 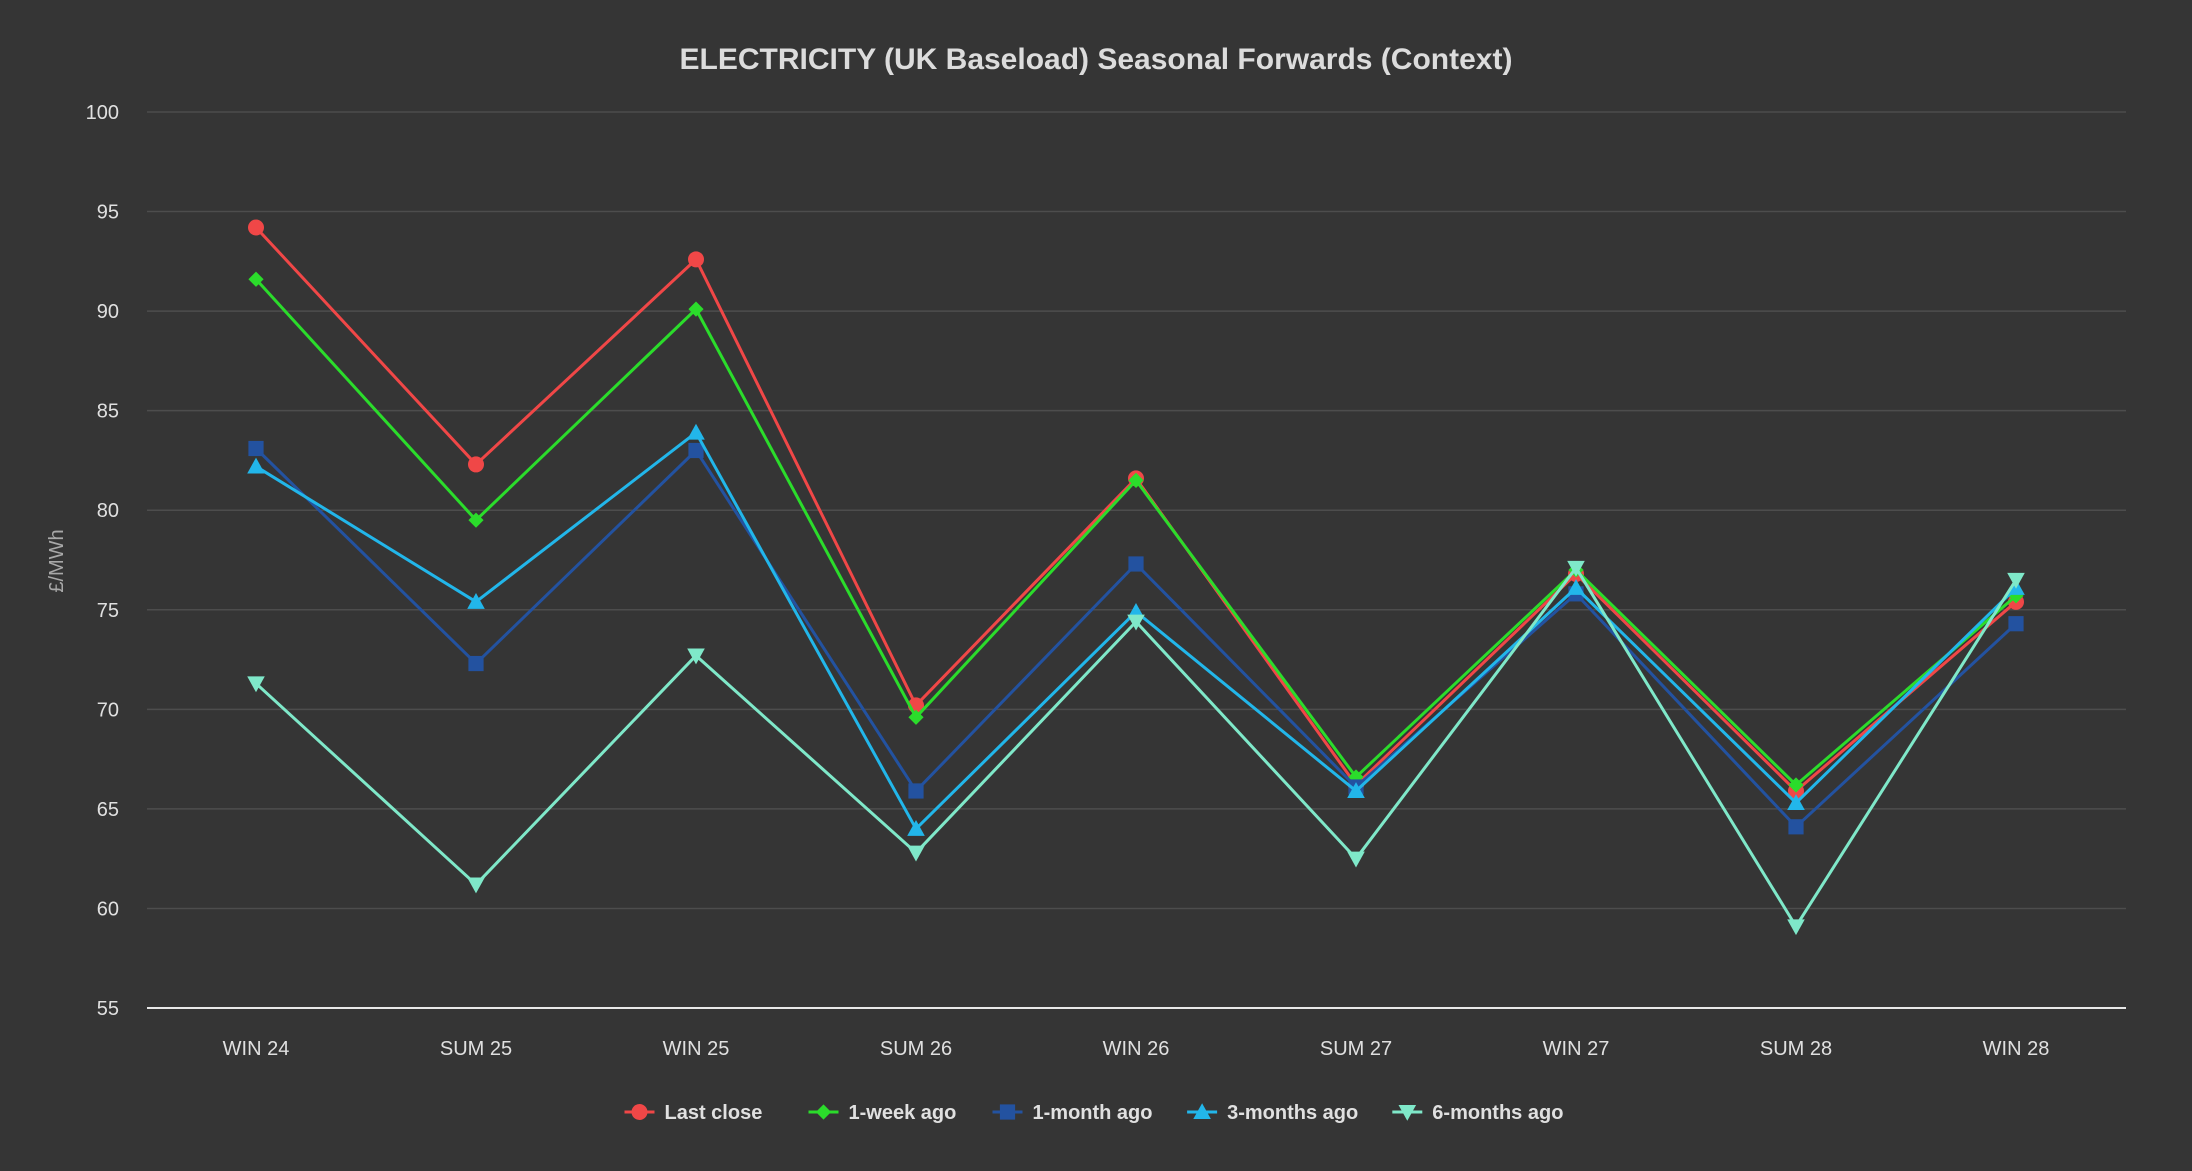 I want to click on x-tick-label: SUM 27, so click(x=1356, y=1049).